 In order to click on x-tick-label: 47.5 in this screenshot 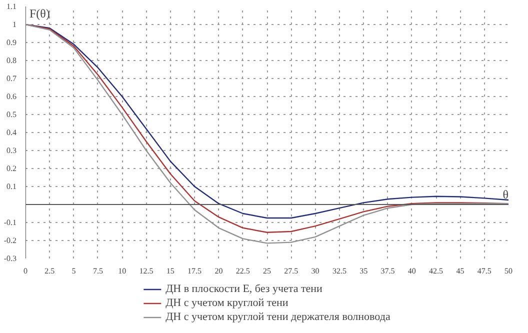, I will do `click(484, 271)`.